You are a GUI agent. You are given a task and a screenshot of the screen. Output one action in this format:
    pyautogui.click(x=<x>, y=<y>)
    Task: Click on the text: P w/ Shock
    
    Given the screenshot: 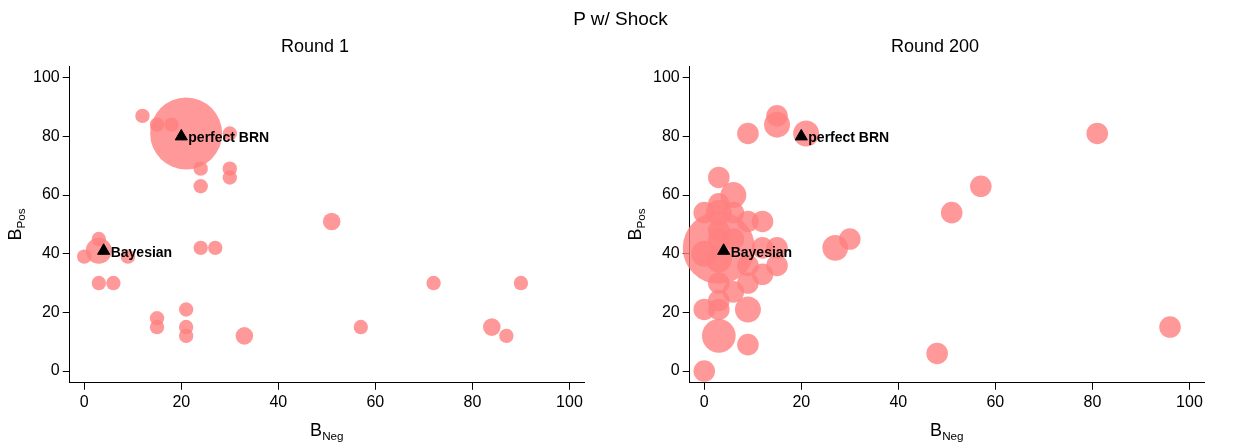 What is the action you would take?
    pyautogui.click(x=620, y=18)
    